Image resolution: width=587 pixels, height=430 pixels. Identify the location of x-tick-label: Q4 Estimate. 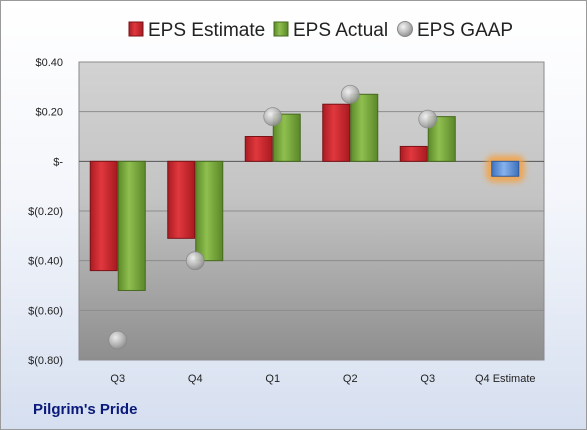
(505, 379).